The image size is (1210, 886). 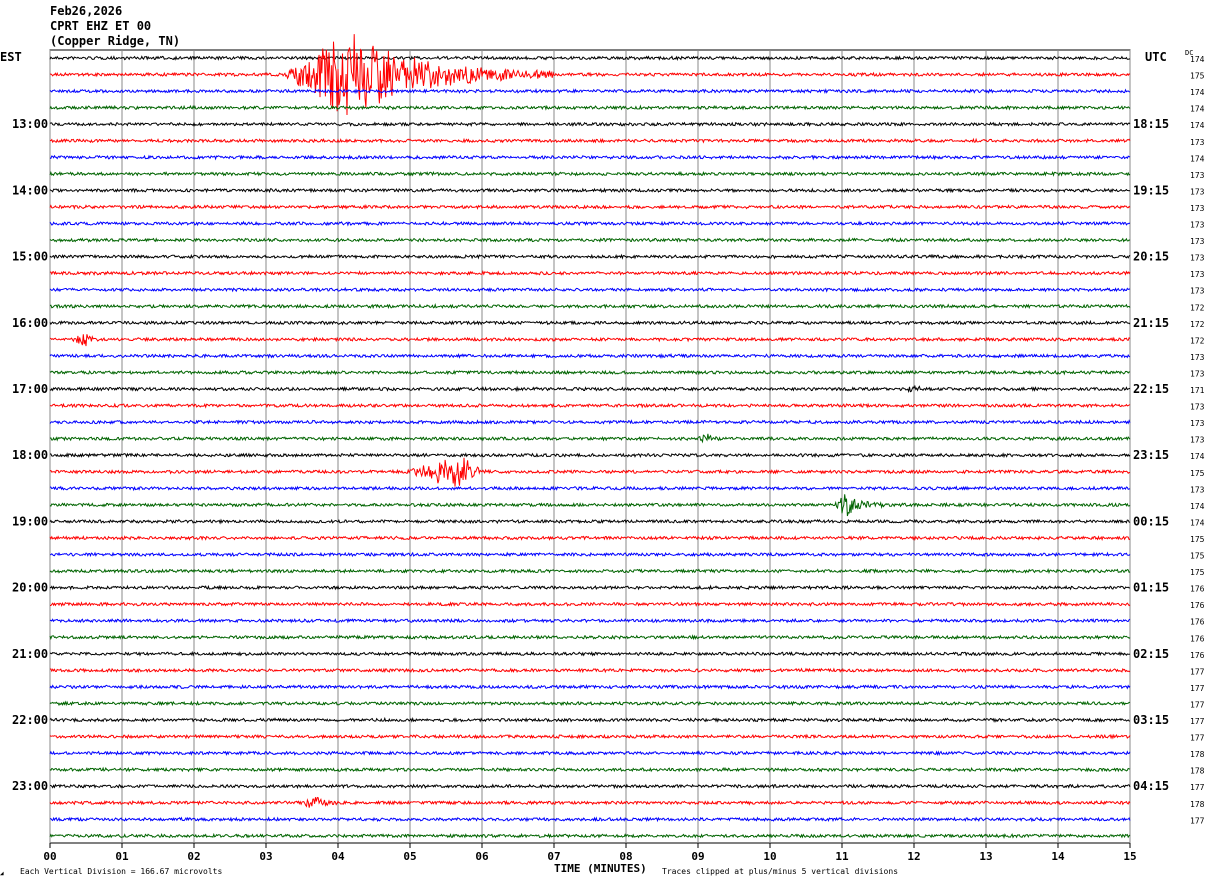 I want to click on right-hour-label: 19:15, so click(x=1151, y=190).